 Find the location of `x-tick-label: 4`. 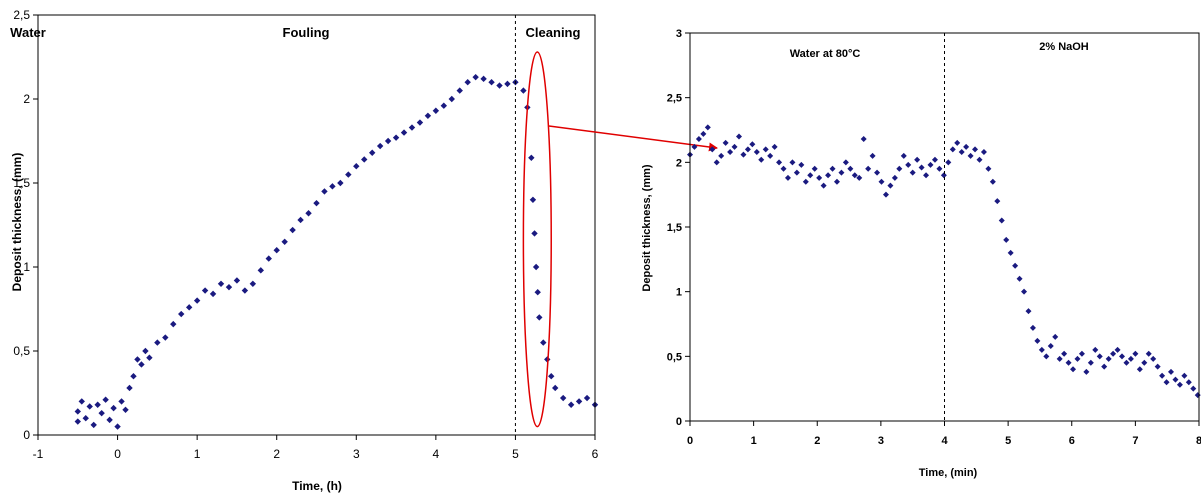

x-tick-label: 4 is located at coordinates (436, 454).